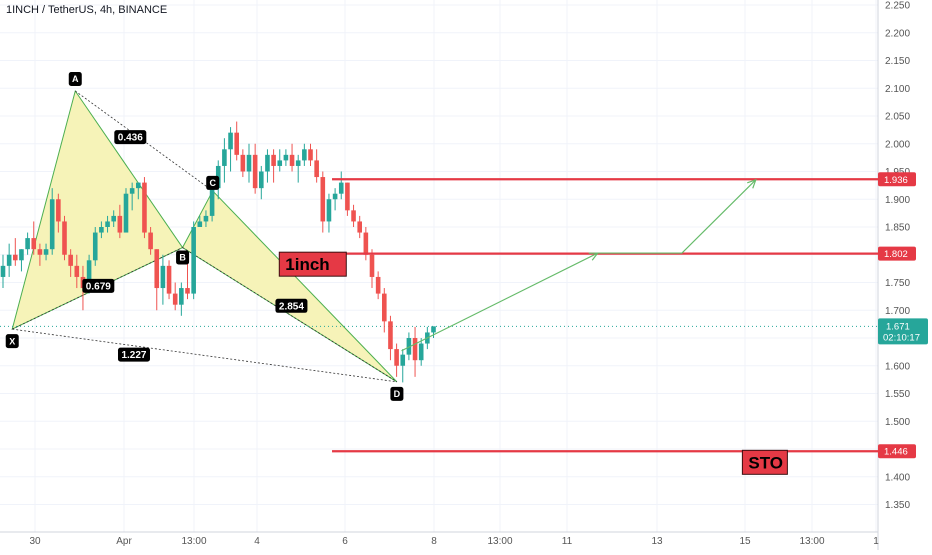 The image size is (932, 555). What do you see at coordinates (897, 366) in the screenshot?
I see `y-tick-label: 1.600` at bounding box center [897, 366].